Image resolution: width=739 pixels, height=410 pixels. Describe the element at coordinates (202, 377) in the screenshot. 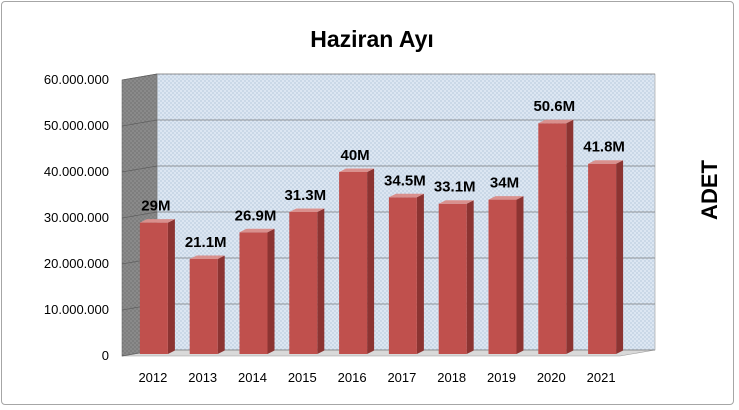

I see `x-tick-label: 2013` at that location.